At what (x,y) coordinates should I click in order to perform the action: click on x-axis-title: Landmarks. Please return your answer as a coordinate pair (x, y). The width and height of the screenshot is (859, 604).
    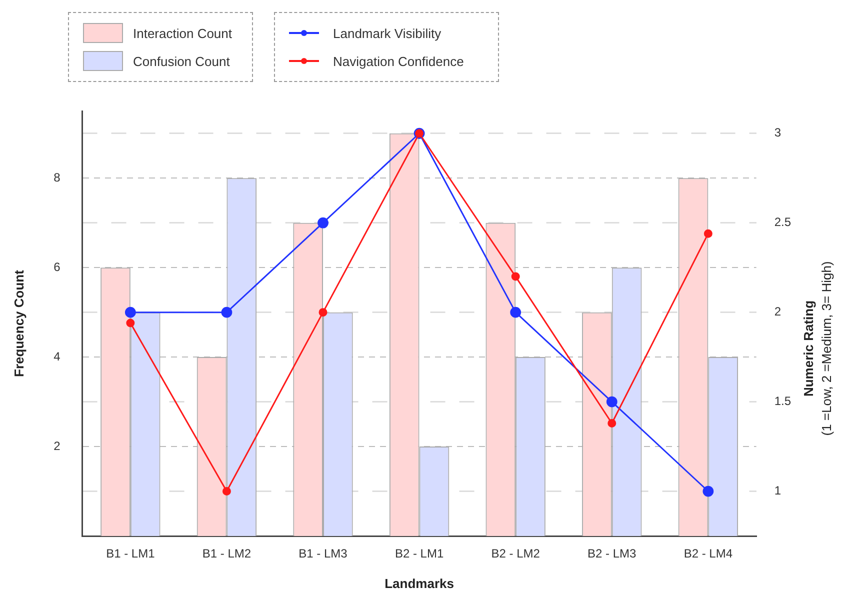
    Looking at the image, I should click on (419, 583).